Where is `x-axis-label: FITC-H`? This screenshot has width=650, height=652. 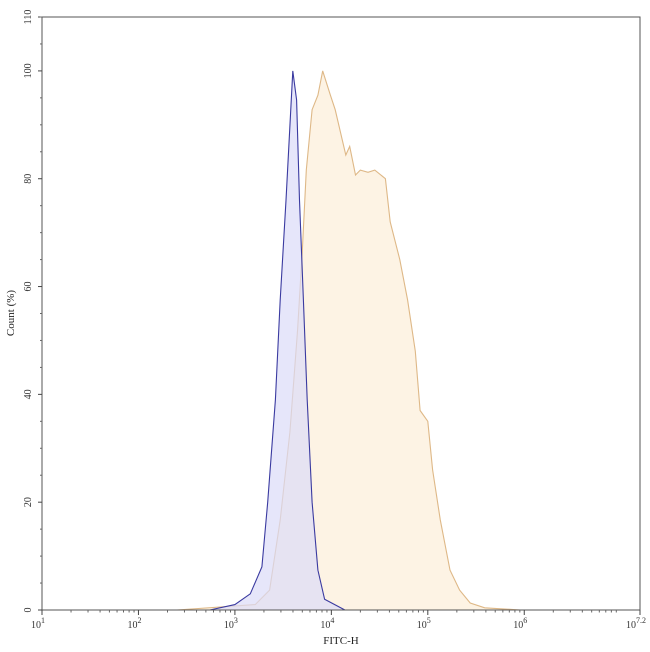 x-axis-label: FITC-H is located at coordinates (341, 641).